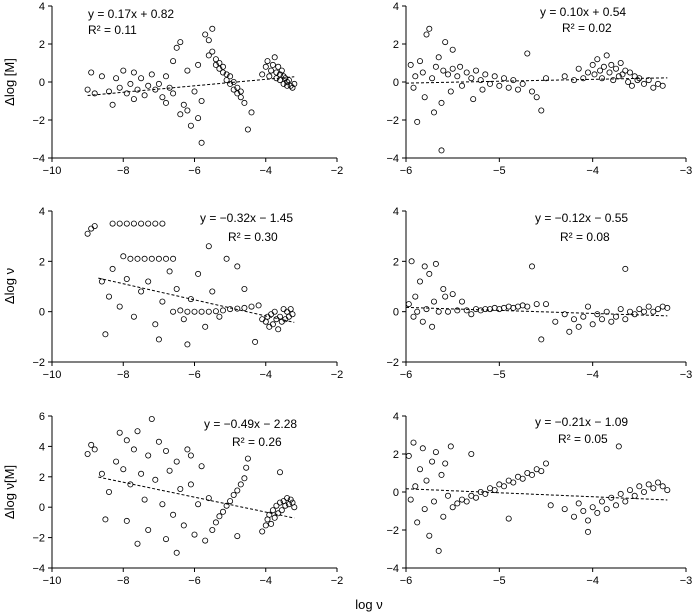 This screenshot has height=616, width=692. I want to click on fit-equation: y = −0.21x − 1.09, so click(581, 422).